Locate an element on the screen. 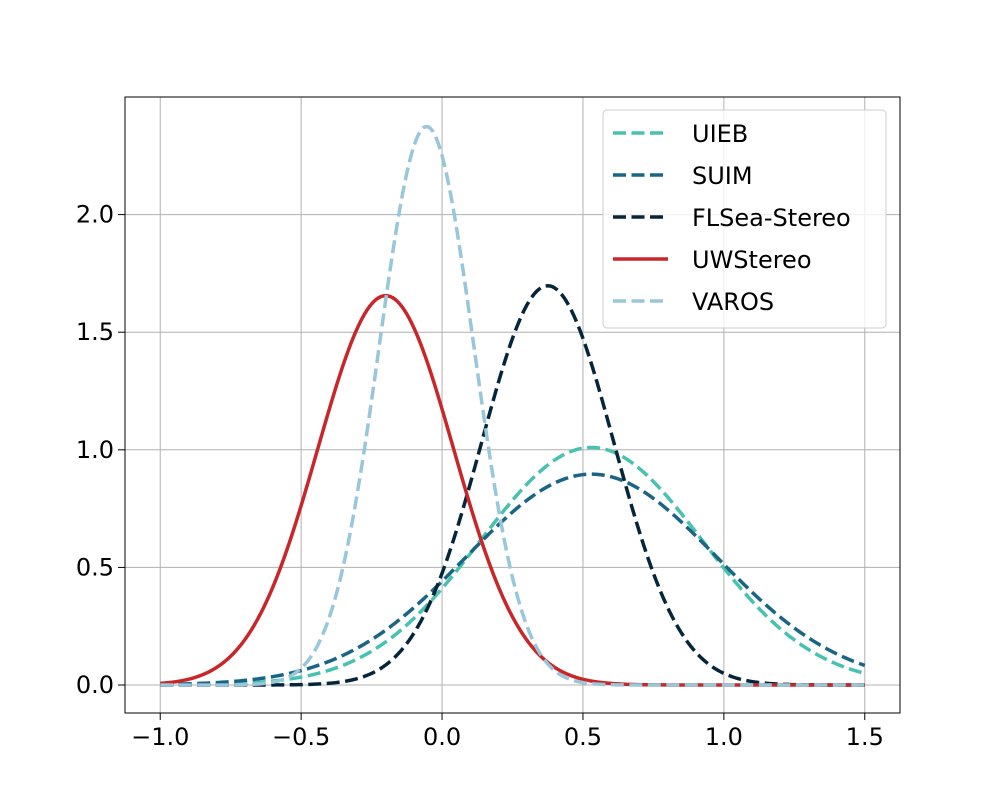  y-tick-label: 2.0 is located at coordinates (95, 215).